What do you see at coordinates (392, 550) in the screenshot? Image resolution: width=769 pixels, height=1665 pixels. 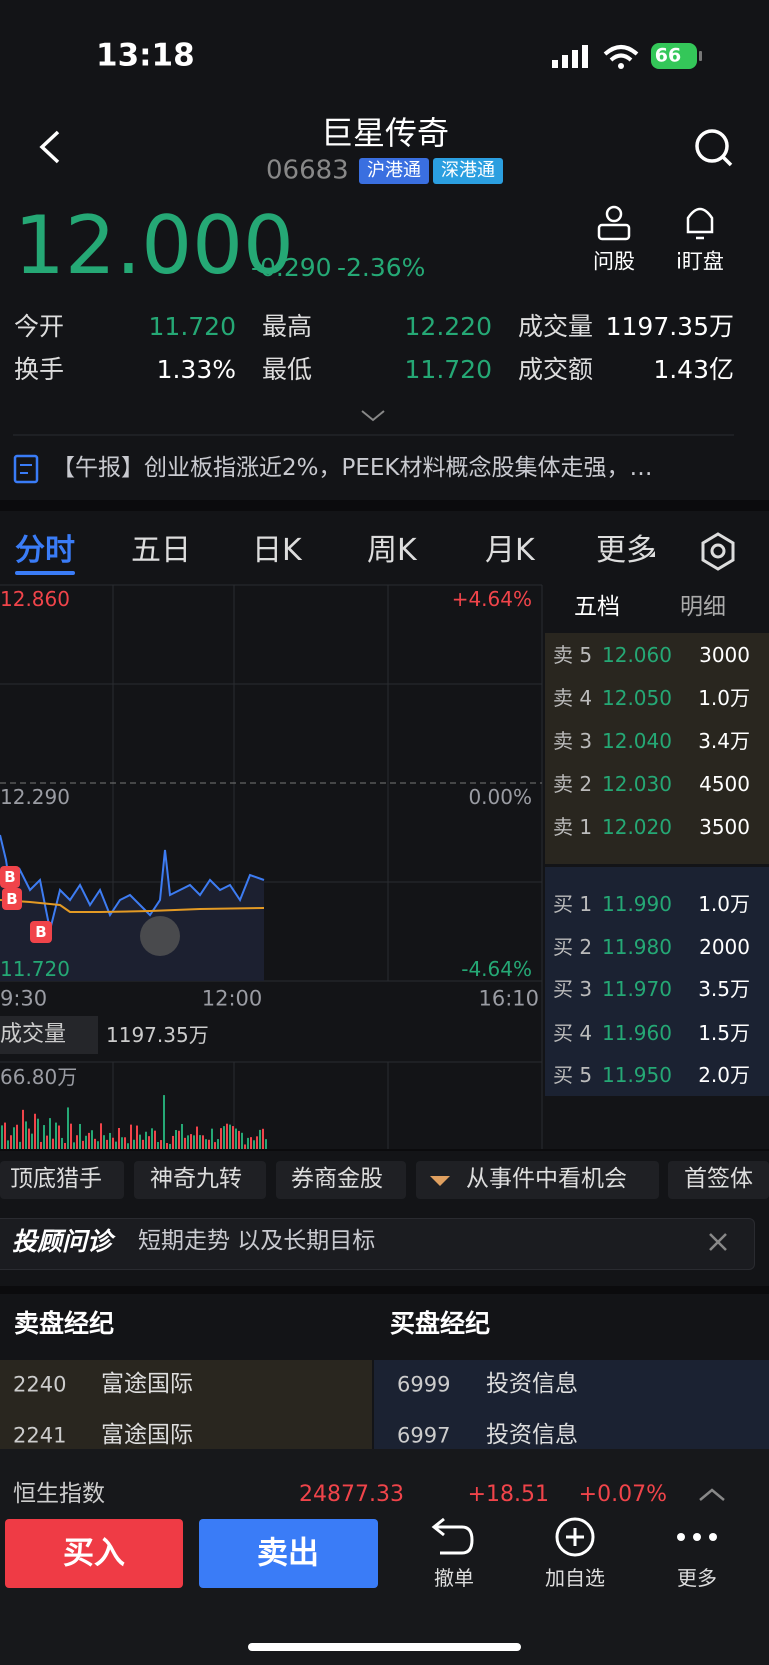 I see `chart-tab: 周K` at bounding box center [392, 550].